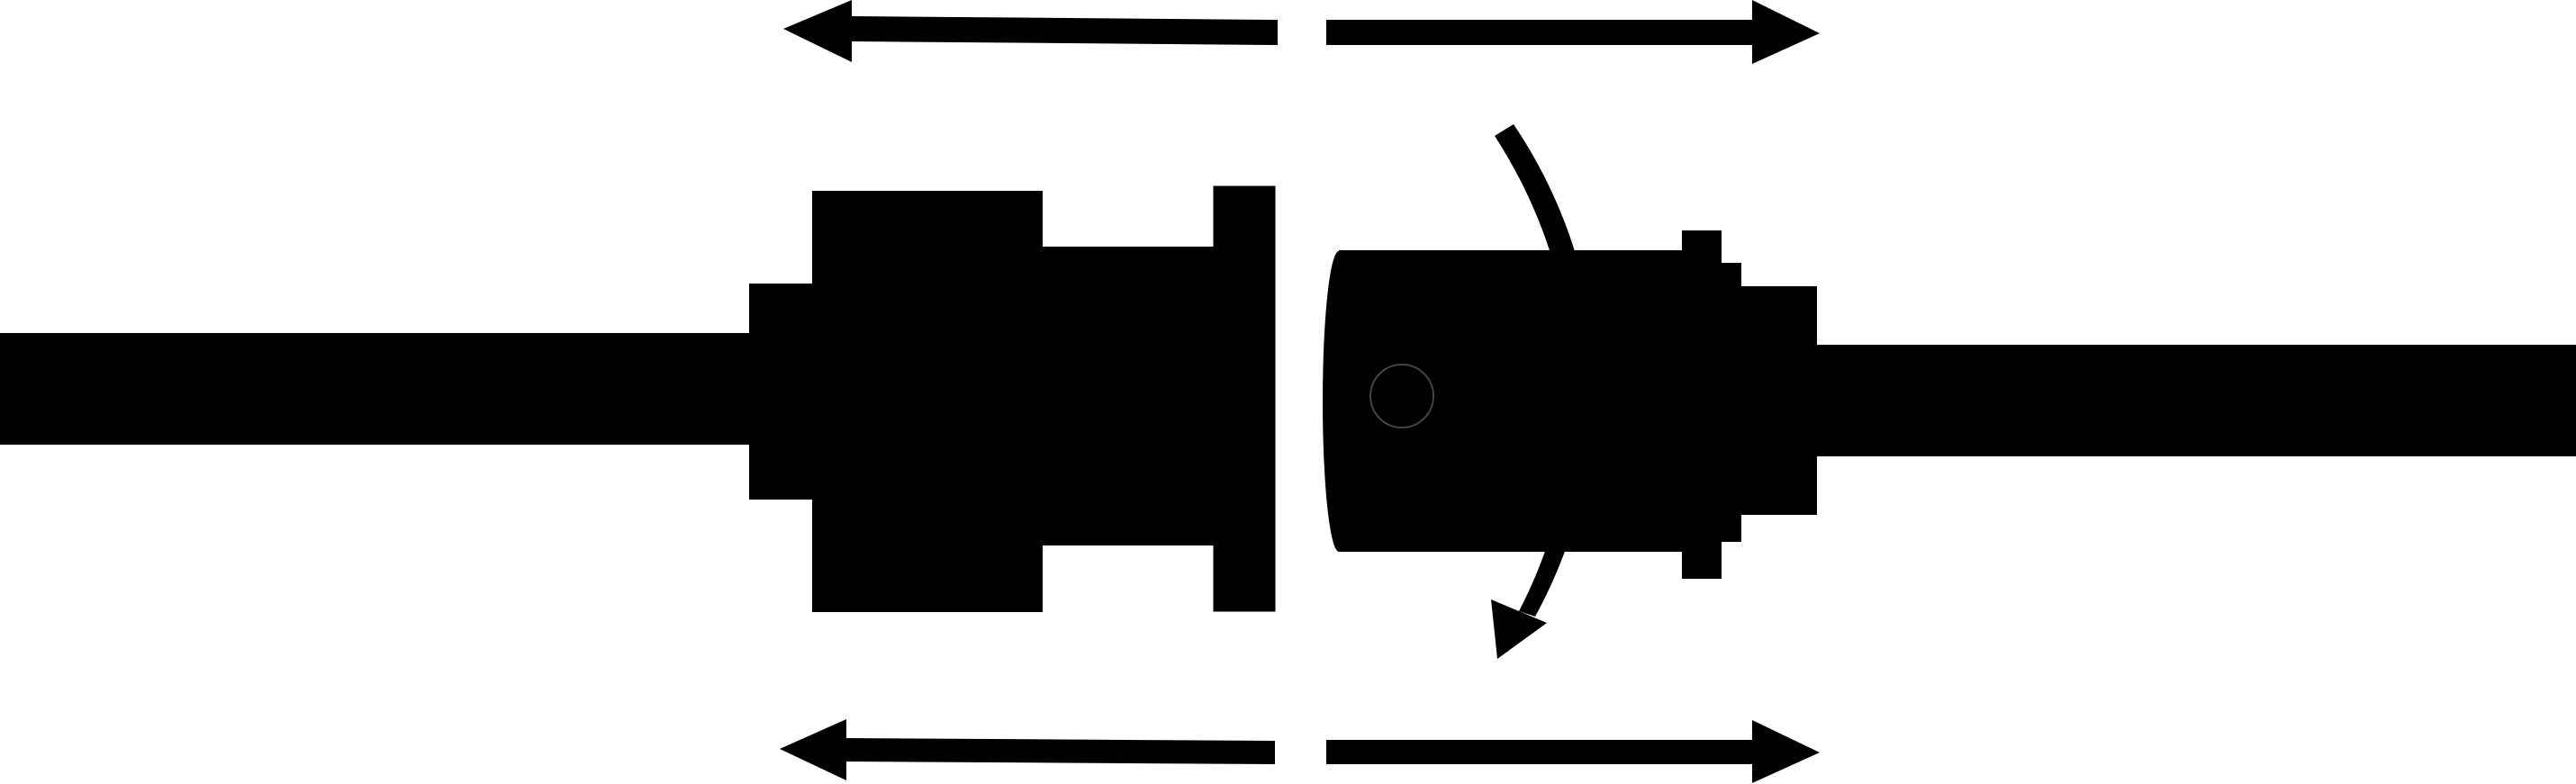 This screenshot has height=784, width=2576. What do you see at coordinates (1244, 399) in the screenshot?
I see `plug-bayonet-collar` at bounding box center [1244, 399].